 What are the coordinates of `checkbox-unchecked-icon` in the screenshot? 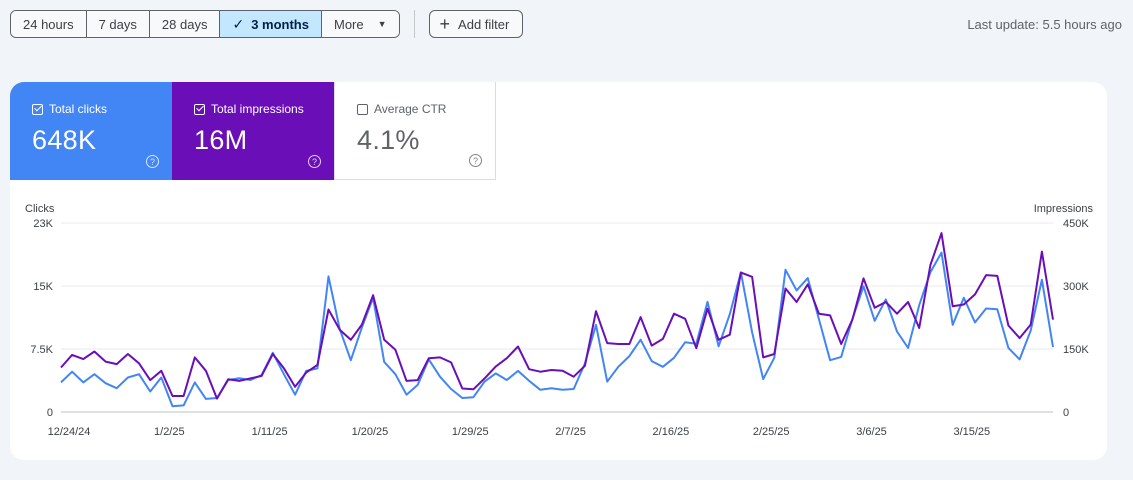 It's located at (362, 109).